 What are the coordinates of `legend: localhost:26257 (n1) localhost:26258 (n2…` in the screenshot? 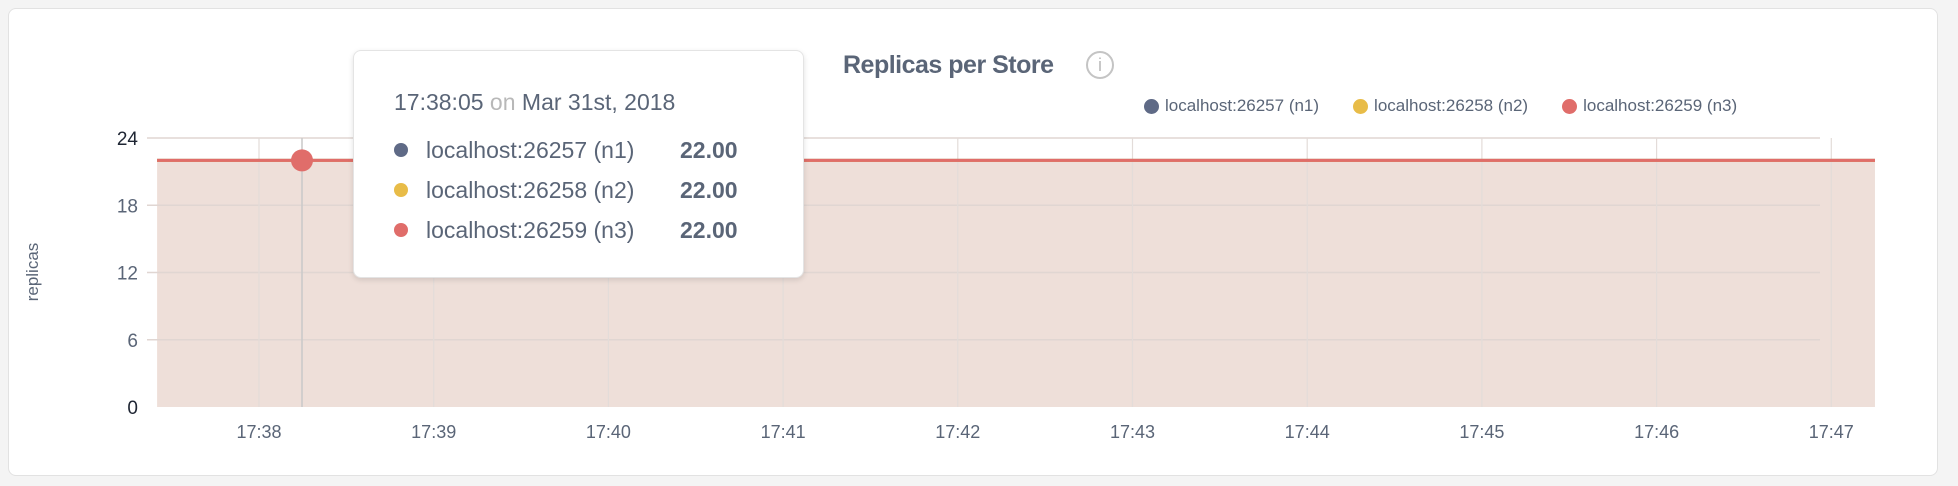 It's located at (1440, 106).